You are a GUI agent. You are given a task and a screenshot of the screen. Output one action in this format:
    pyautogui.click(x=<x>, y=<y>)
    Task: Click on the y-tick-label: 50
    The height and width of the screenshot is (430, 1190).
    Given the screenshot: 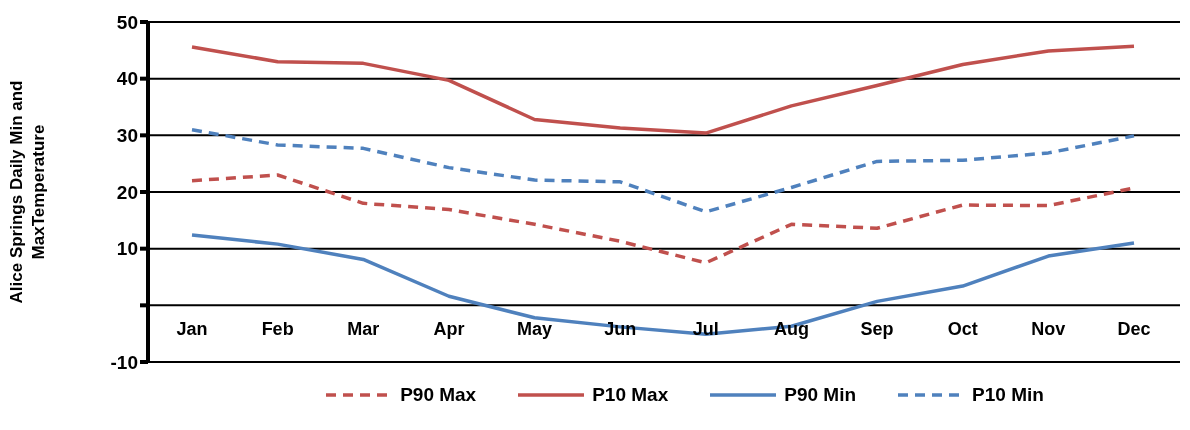 What is the action you would take?
    pyautogui.click(x=127, y=22)
    